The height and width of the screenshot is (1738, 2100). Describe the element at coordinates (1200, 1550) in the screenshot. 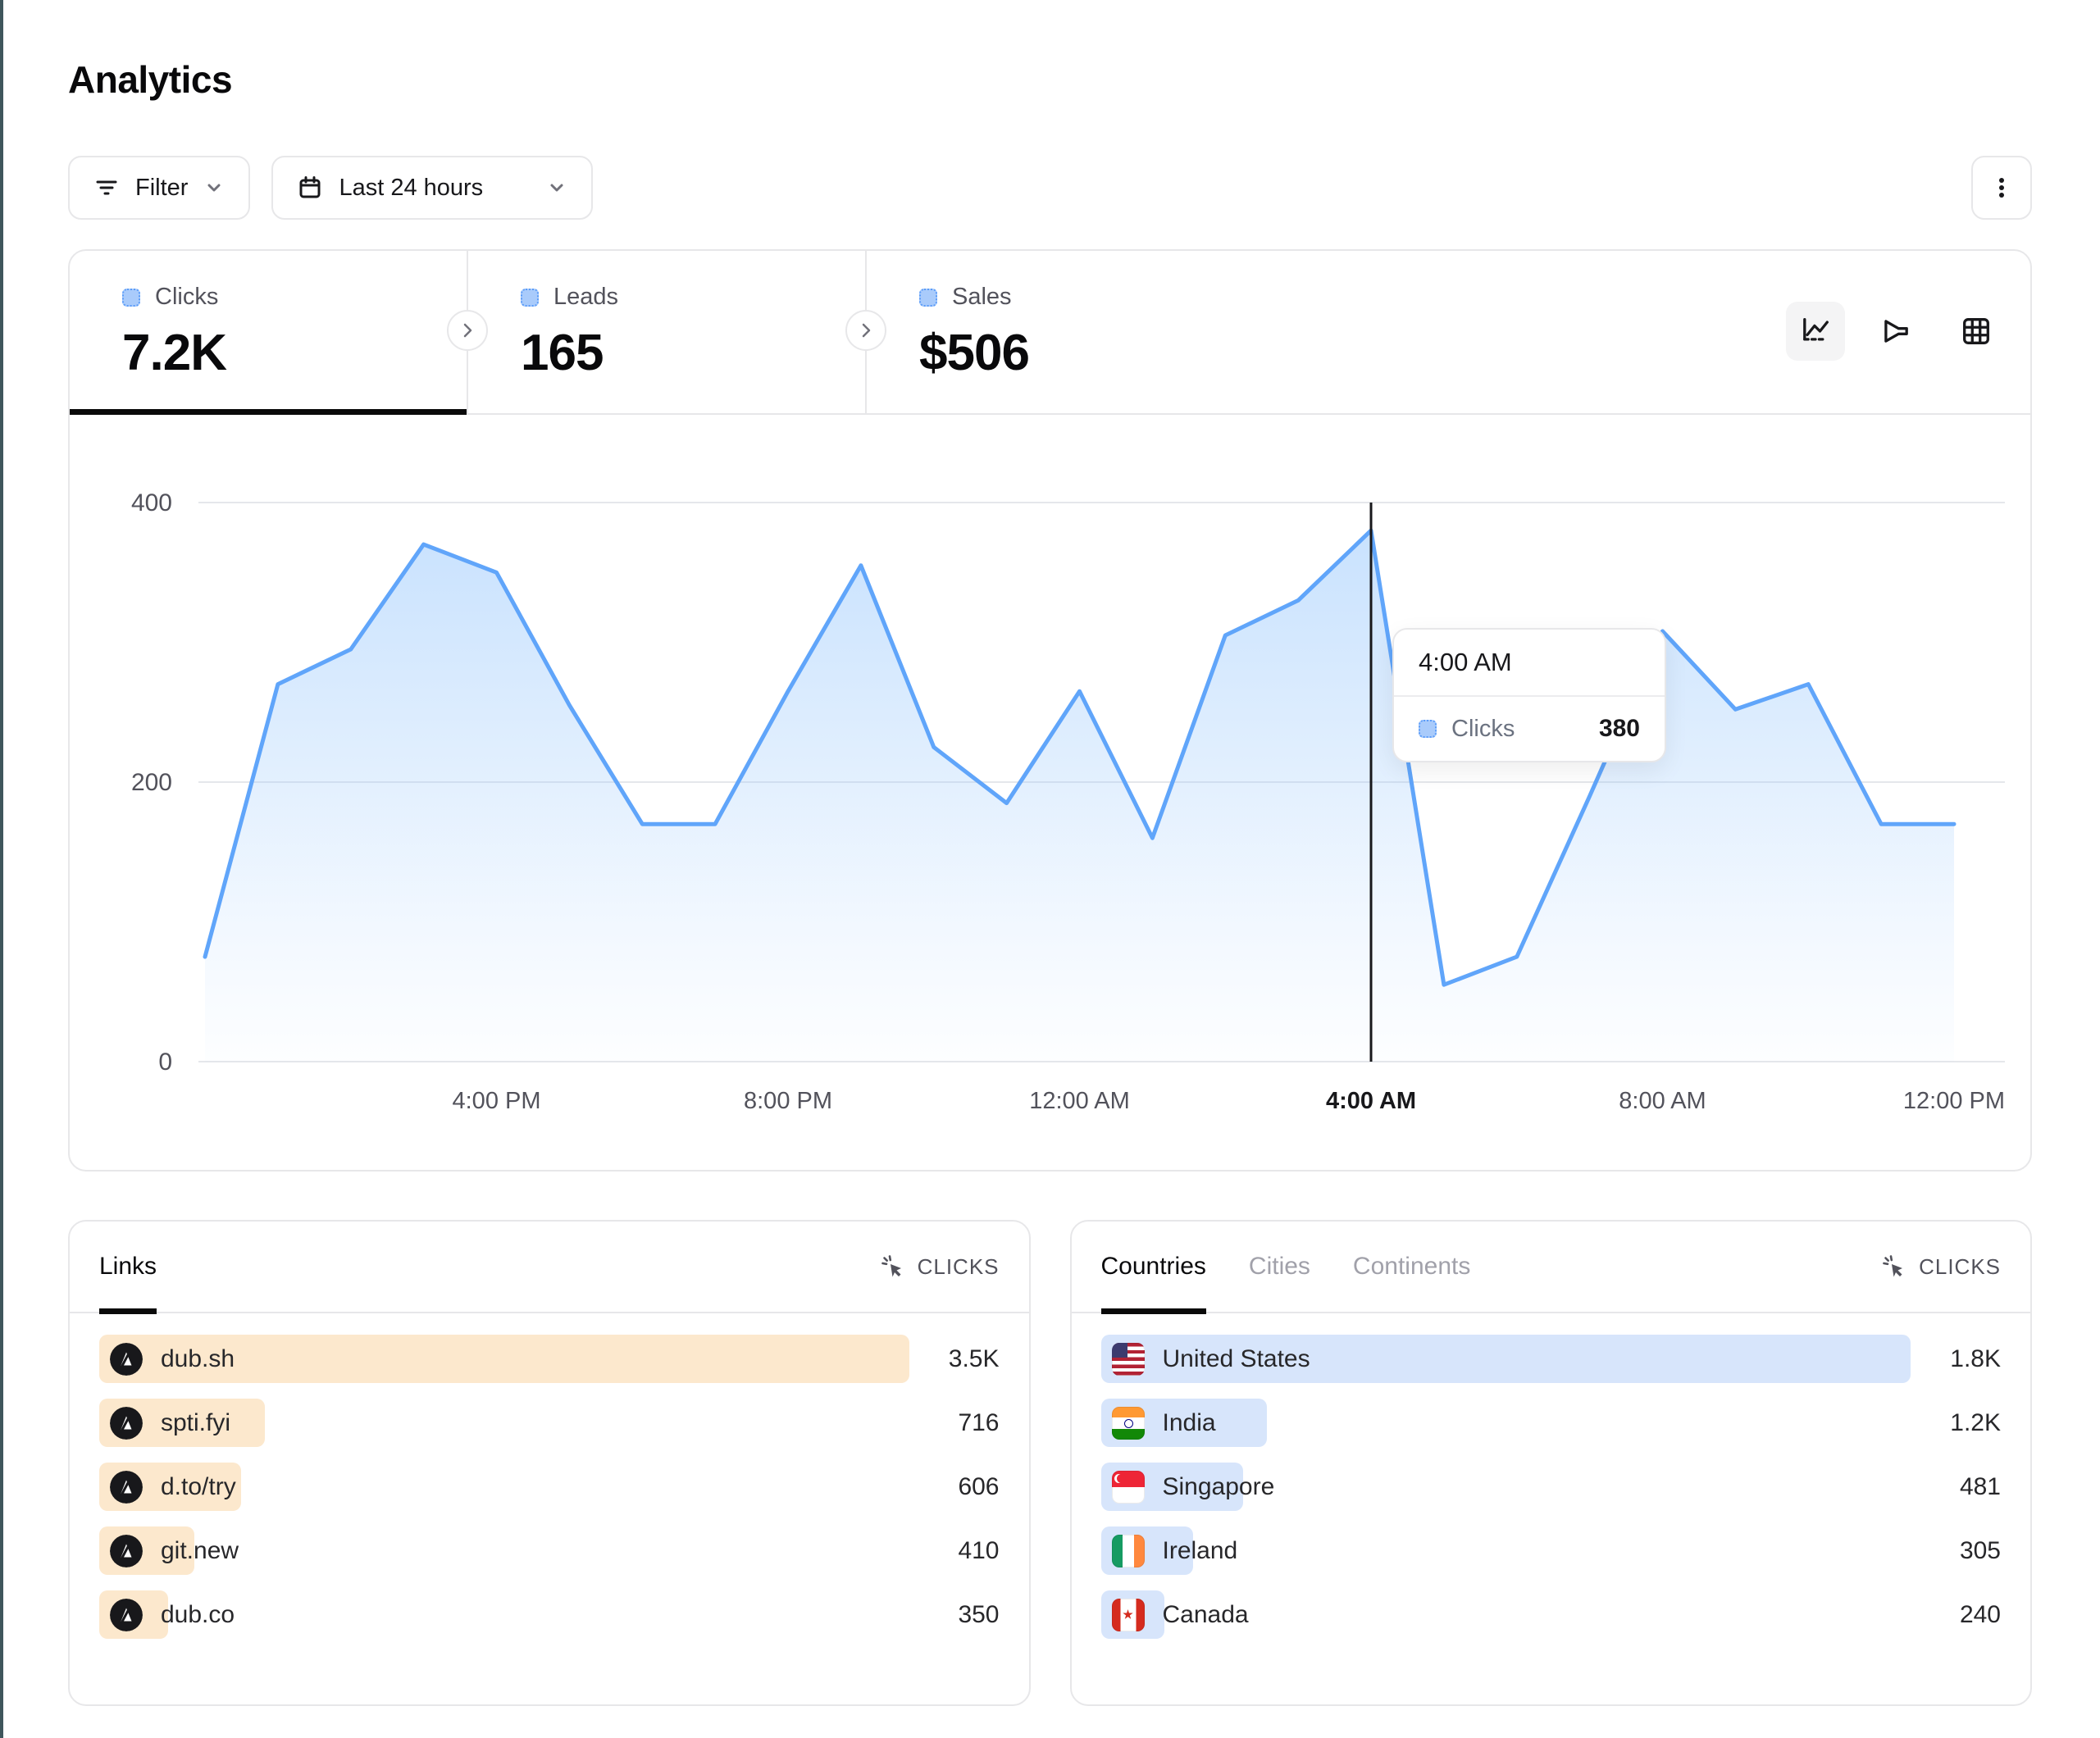

I see `row-label: Ireland` at that location.